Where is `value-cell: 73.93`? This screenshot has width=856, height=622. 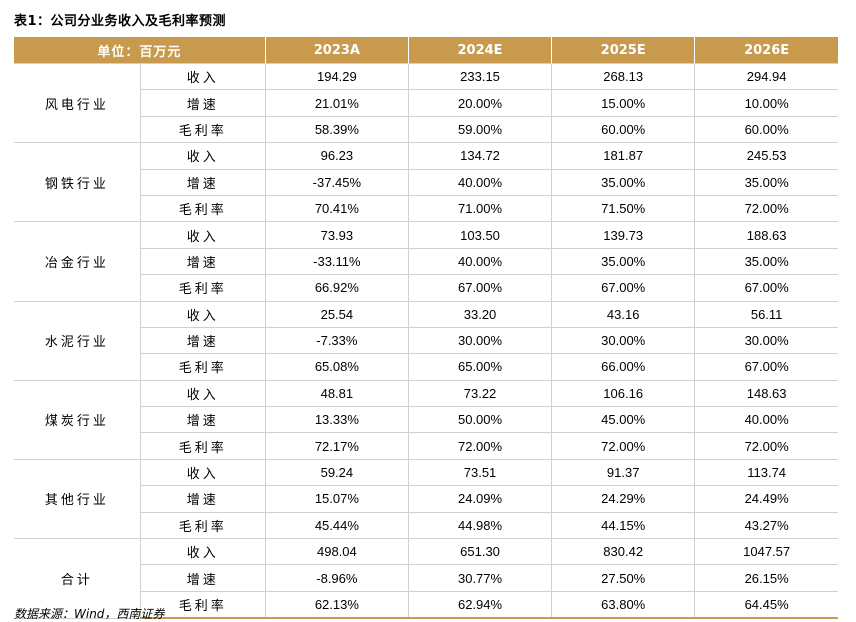
value-cell: 73.93 is located at coordinates (336, 235).